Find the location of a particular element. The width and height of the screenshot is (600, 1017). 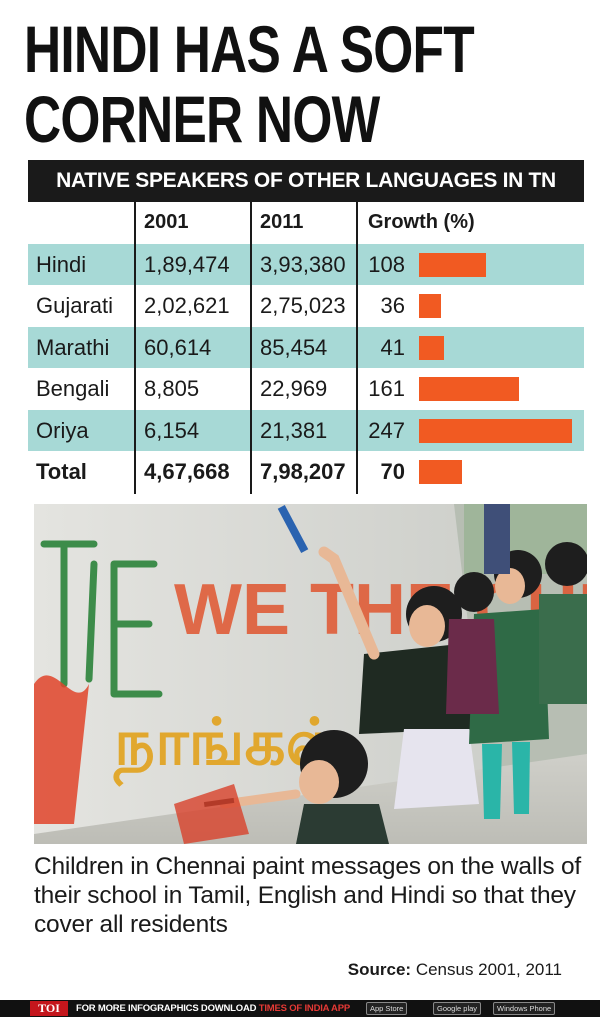

table-row: Marathi 60,614 85,454 41 is located at coordinates (306, 347).